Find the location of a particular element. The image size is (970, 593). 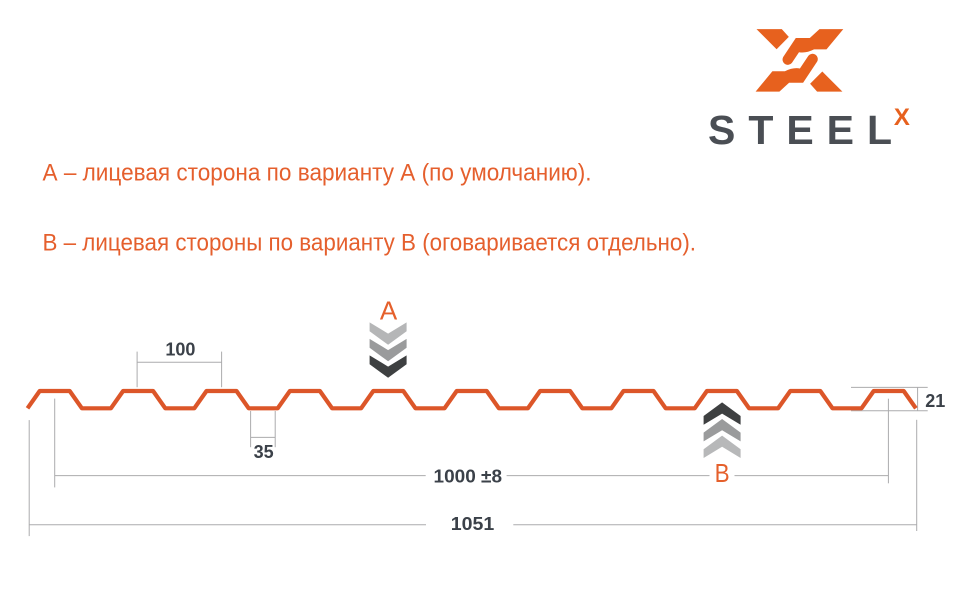

svg-text: STEEL is located at coordinates (800, 130).